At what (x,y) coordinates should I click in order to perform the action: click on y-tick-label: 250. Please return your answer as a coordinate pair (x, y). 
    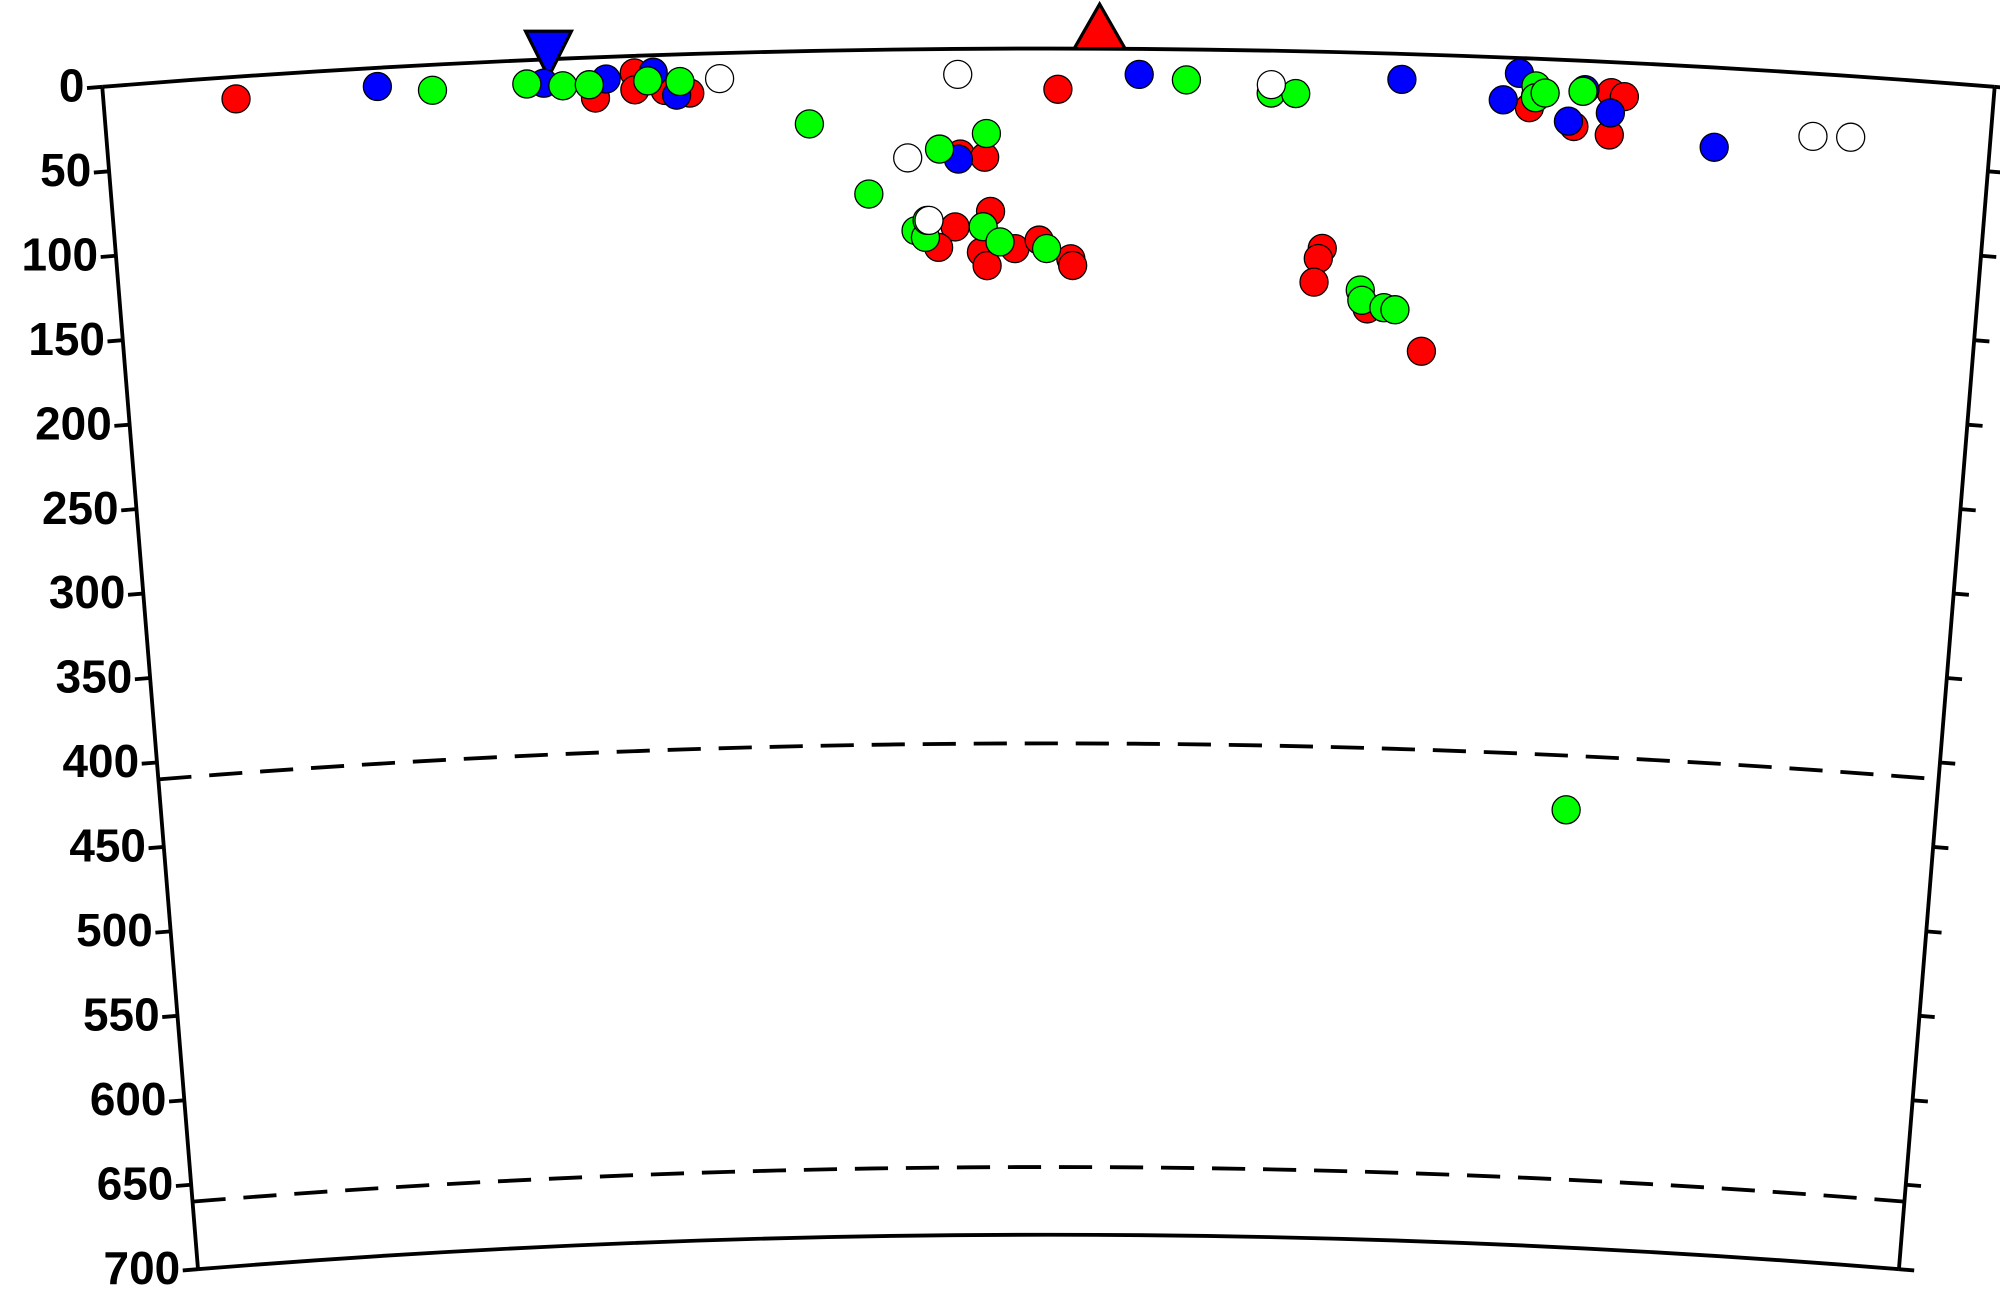
    Looking at the image, I should click on (80, 508).